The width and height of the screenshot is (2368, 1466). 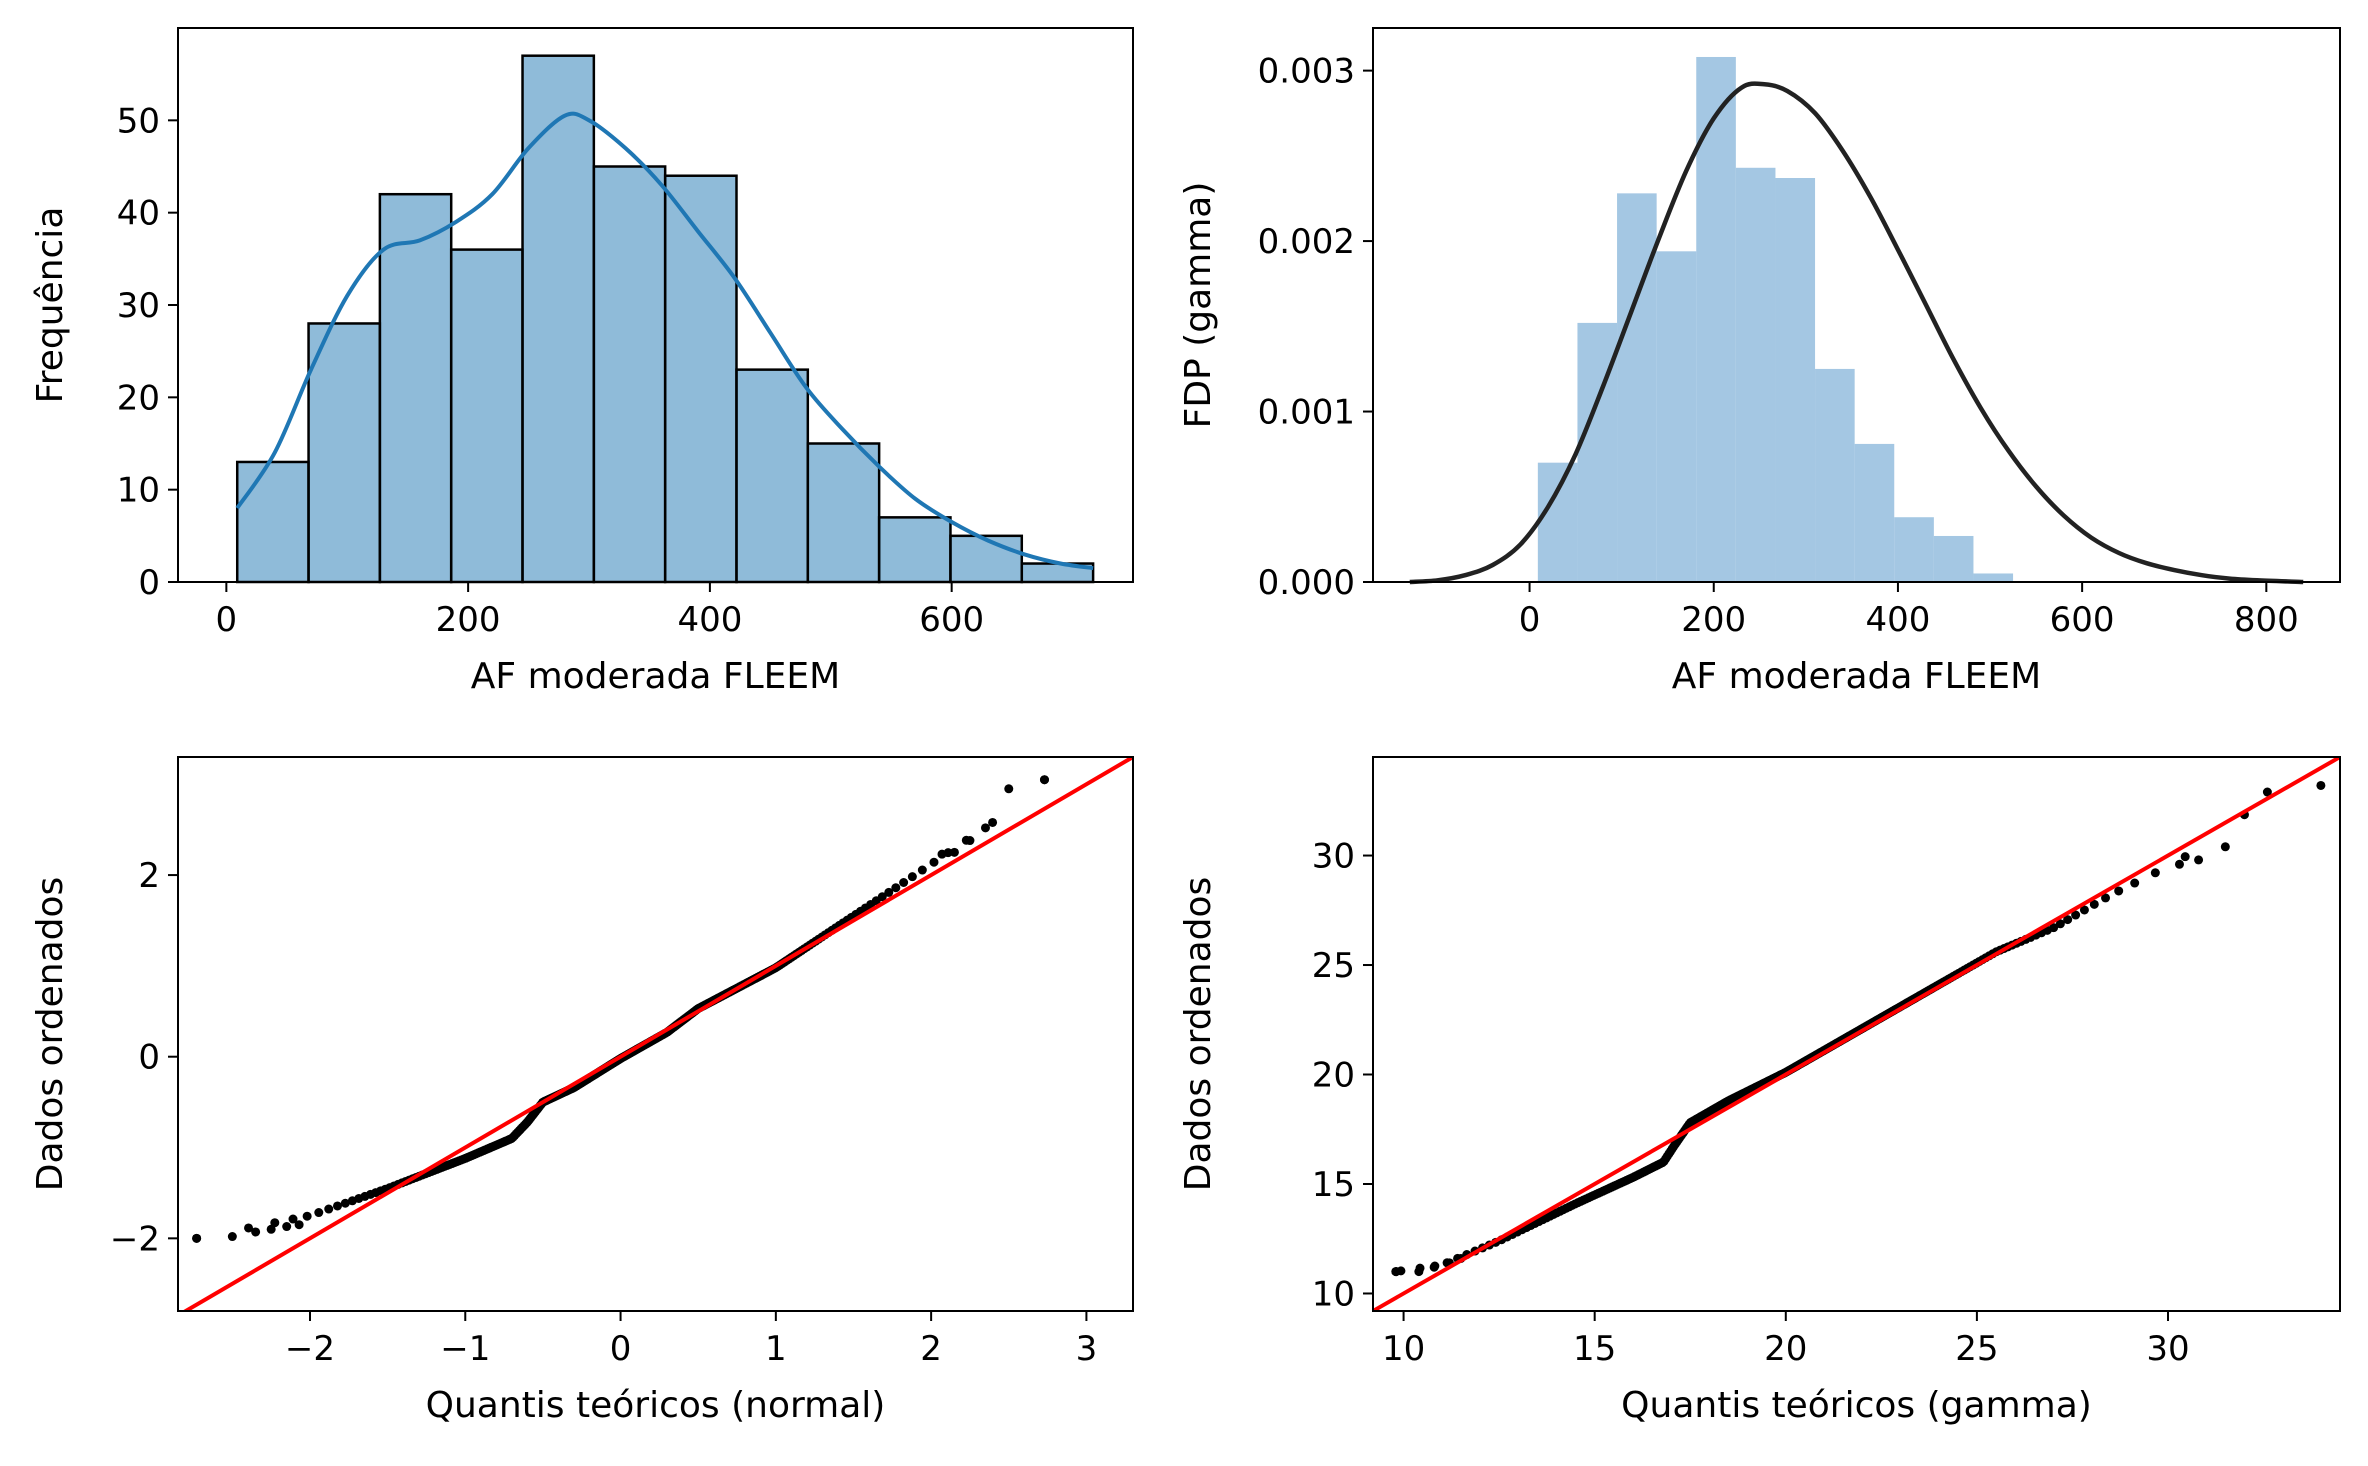 What do you see at coordinates (1306, 413) in the screenshot?
I see `y-tick-label: 0.001` at bounding box center [1306, 413].